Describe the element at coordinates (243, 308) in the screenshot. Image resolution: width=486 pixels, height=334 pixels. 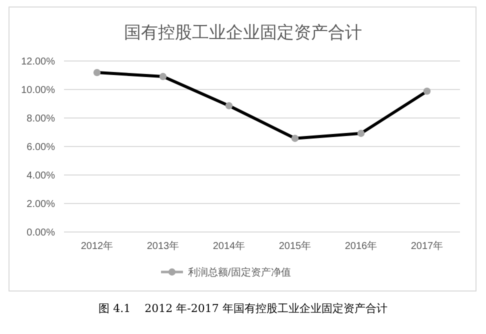
I see `caption: 图 4.1 2012 年-2017 年国有控股工业企业固定资产合计` at that location.